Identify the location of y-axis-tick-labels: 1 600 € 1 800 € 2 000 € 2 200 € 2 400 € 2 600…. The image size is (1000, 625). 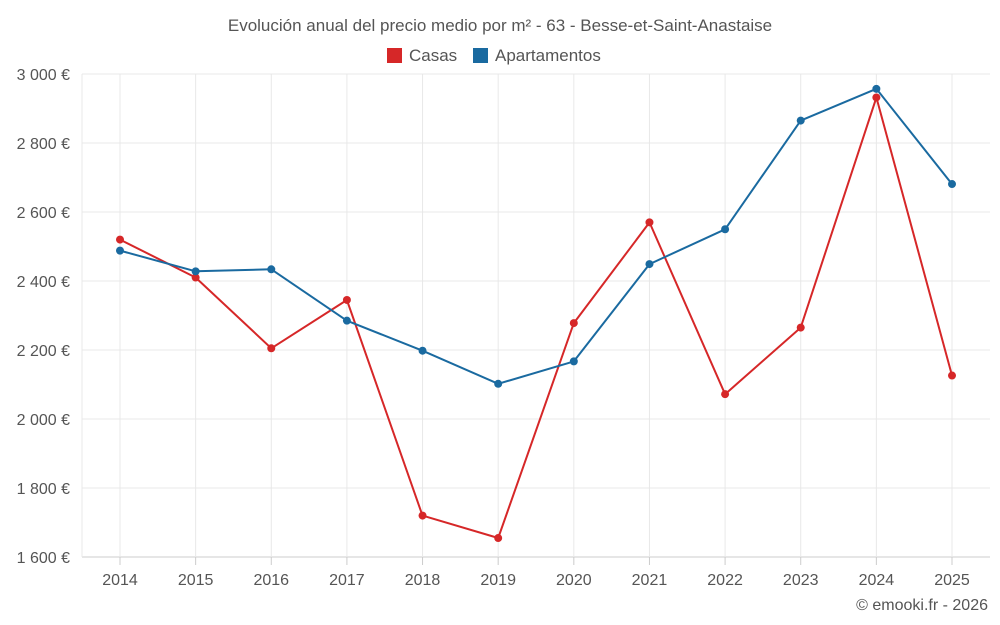
(43, 317).